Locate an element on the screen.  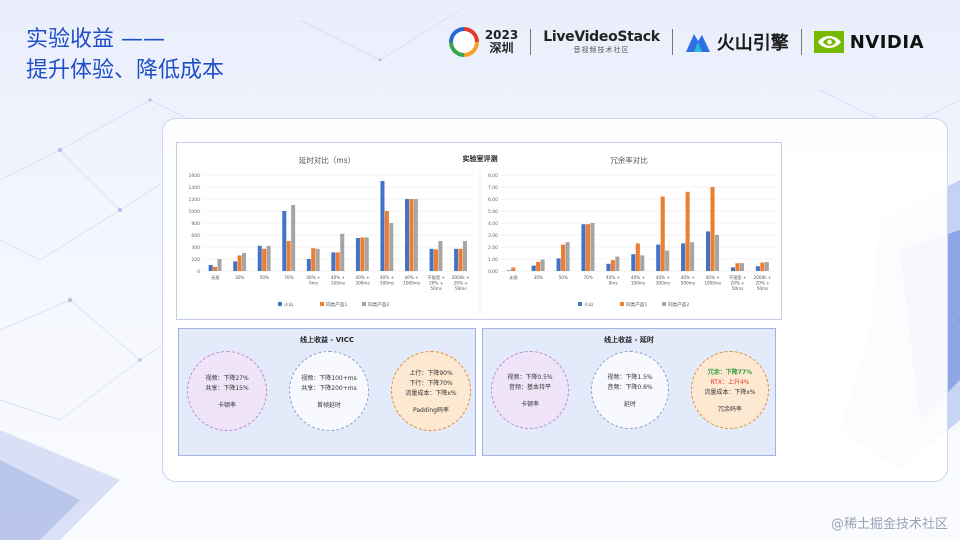
latency-card-title: 线上收益 - 延时 is located at coordinates (629, 340).